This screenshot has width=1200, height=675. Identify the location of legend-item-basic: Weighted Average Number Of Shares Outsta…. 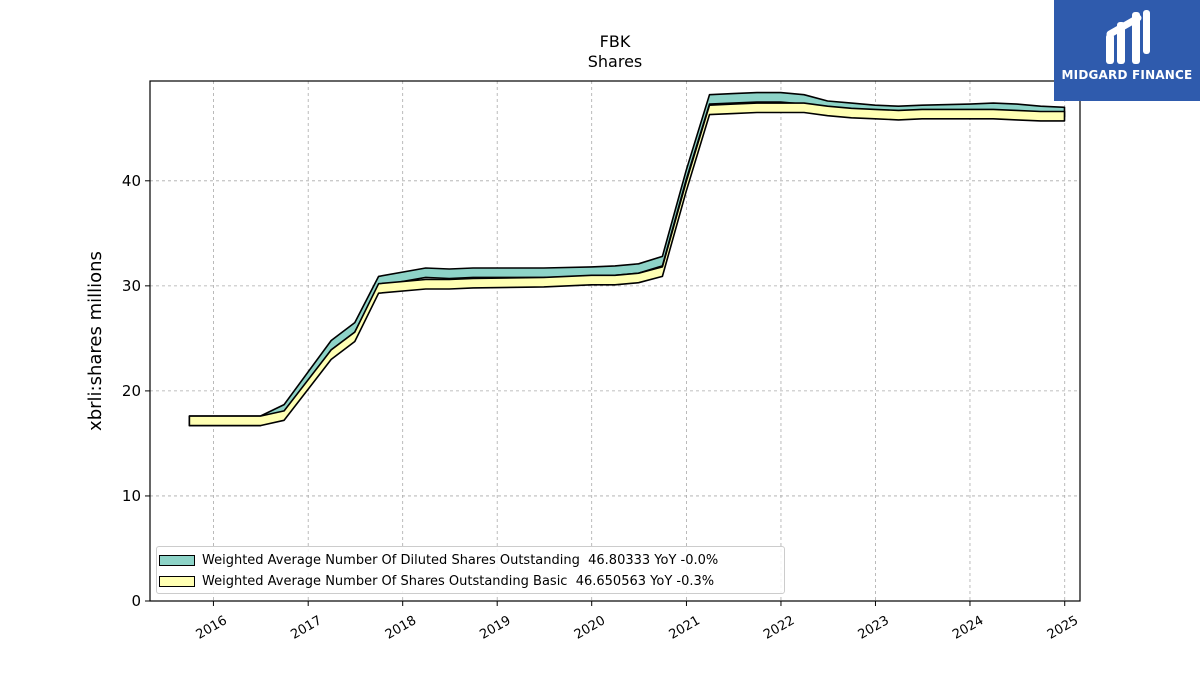
(435, 581).